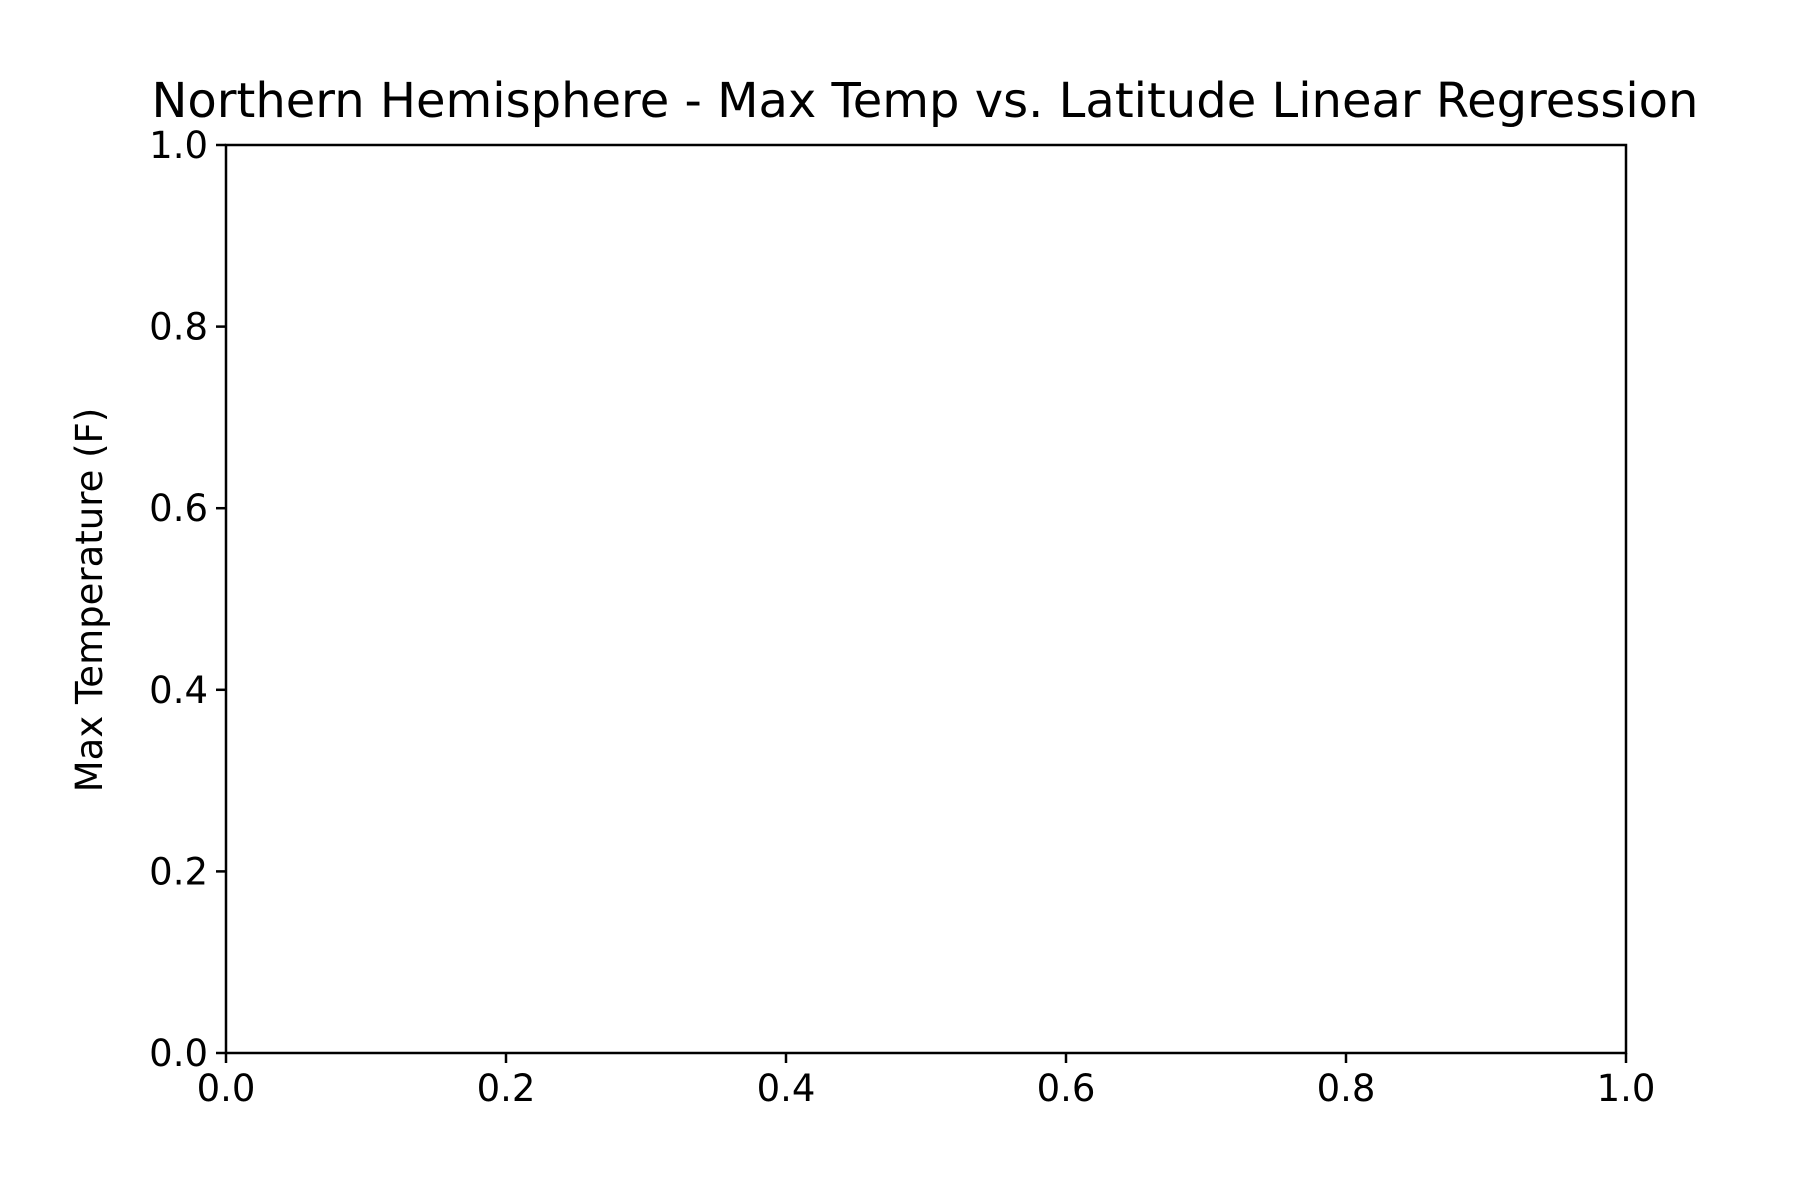 This screenshot has width=1800, height=1200. Describe the element at coordinates (178, 690) in the screenshot. I see `y-tick-label: 0.4` at that location.